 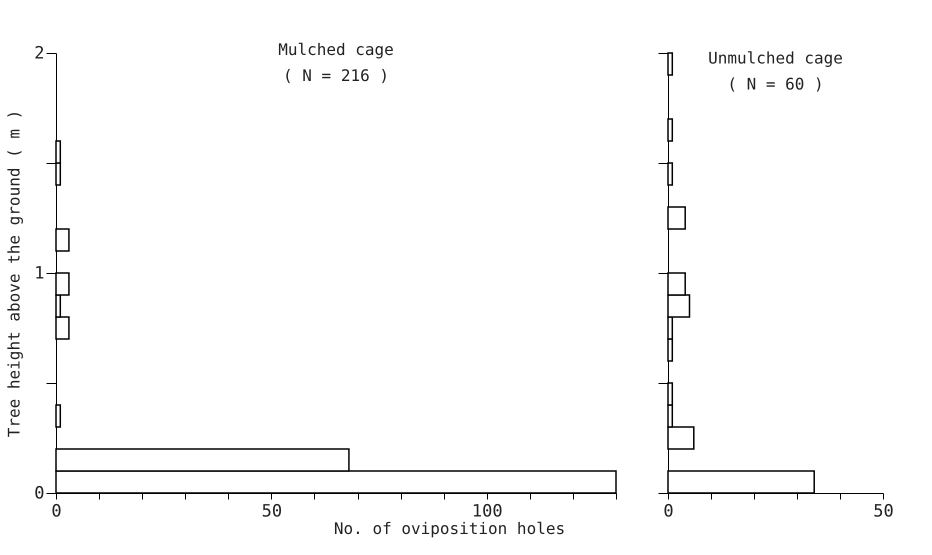 What do you see at coordinates (39, 494) in the screenshot?
I see `y-tick-label: 0` at bounding box center [39, 494].